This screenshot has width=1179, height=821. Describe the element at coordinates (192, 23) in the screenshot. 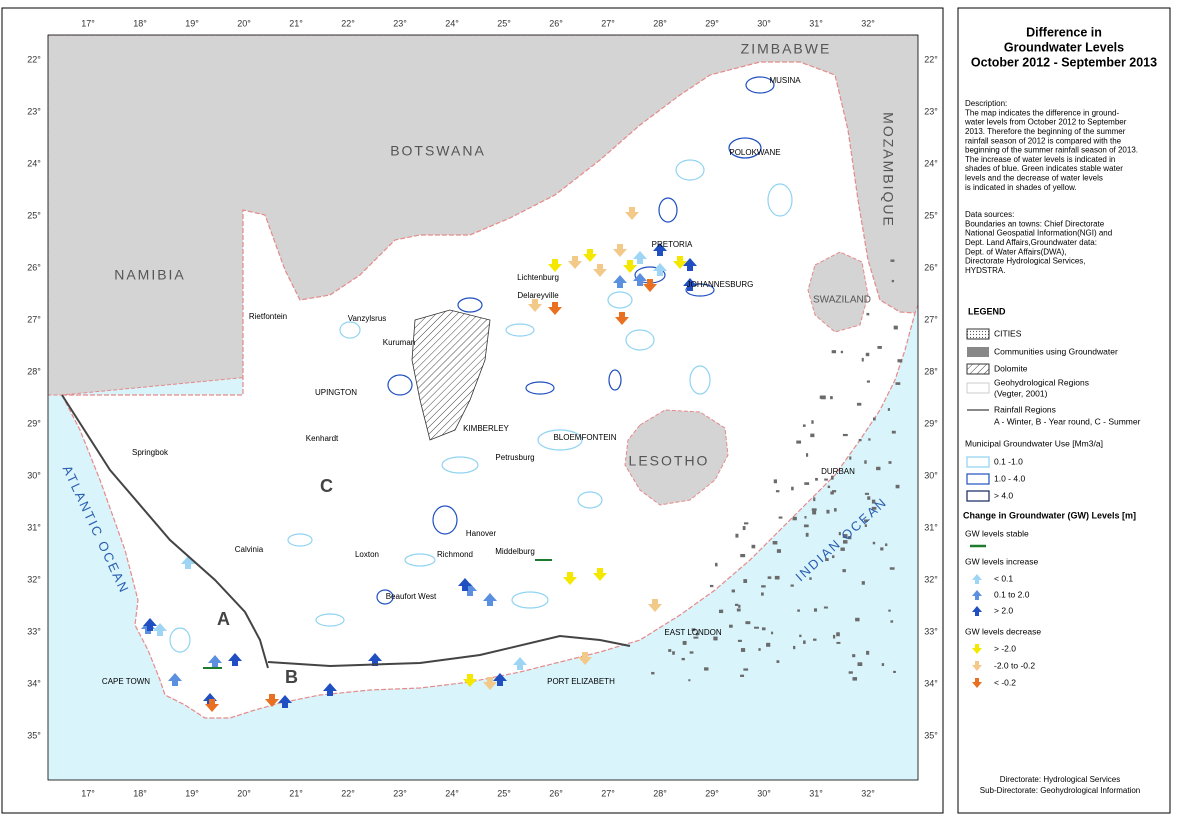

I see `longitude-label: 19°` at that location.